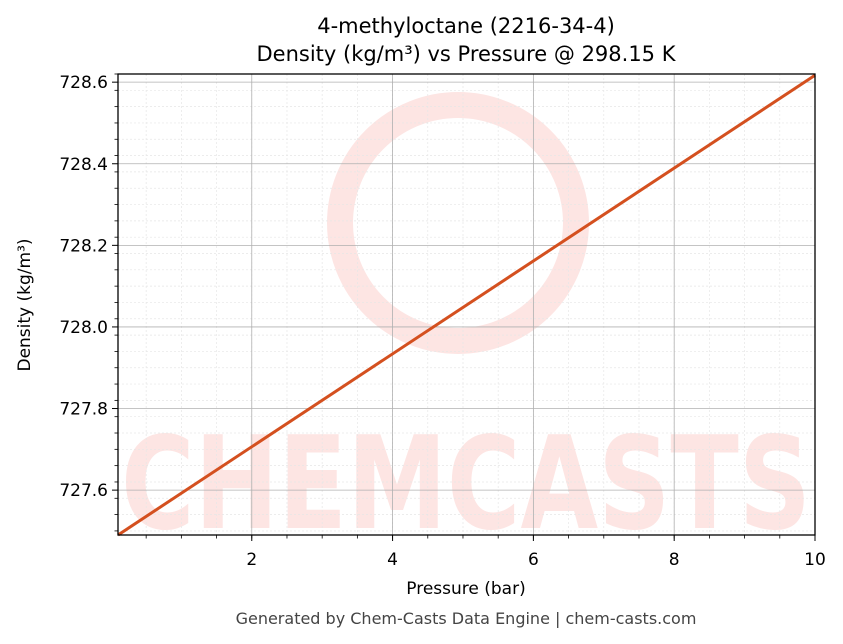 This screenshot has width=843, height=644. What do you see at coordinates (251, 560) in the screenshot?
I see `x-tick-label: 2` at bounding box center [251, 560].